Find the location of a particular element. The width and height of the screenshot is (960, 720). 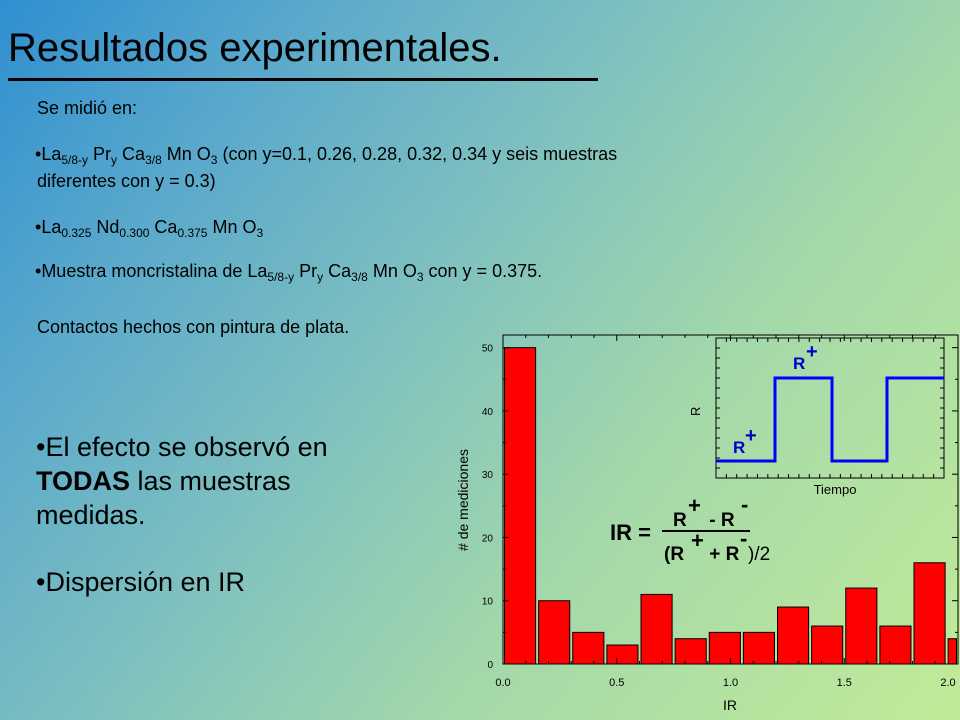

bullet-item-1-line2: diferentes con y = 0.3) is located at coordinates (126, 181).